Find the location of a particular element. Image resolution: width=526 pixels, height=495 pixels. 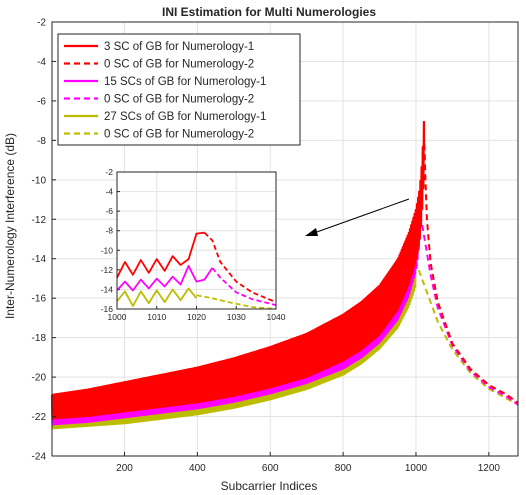

legend-box is located at coordinates (179, 89).